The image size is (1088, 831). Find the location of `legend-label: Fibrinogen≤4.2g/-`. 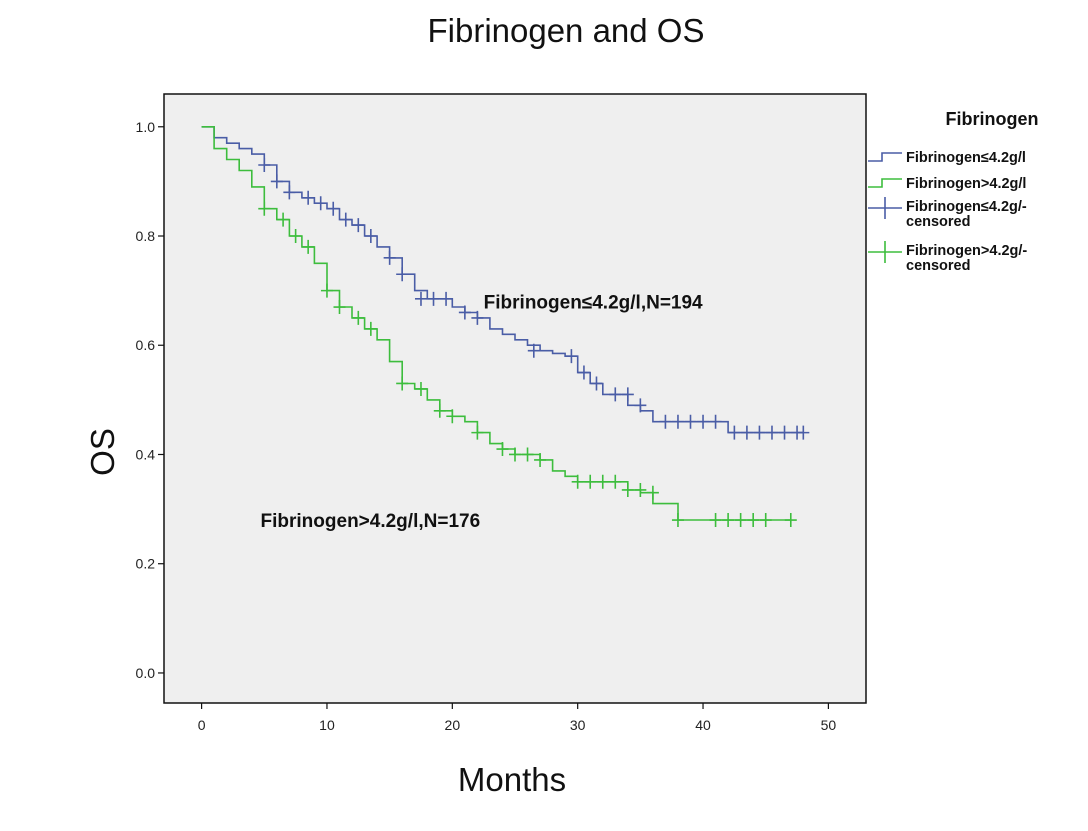

legend-label: Fibrinogen≤4.2g/- is located at coordinates (966, 207).